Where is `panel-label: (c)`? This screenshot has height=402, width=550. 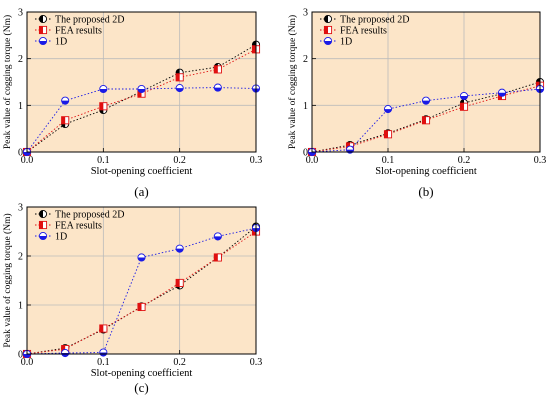 panel-label: (c) is located at coordinates (141, 387).